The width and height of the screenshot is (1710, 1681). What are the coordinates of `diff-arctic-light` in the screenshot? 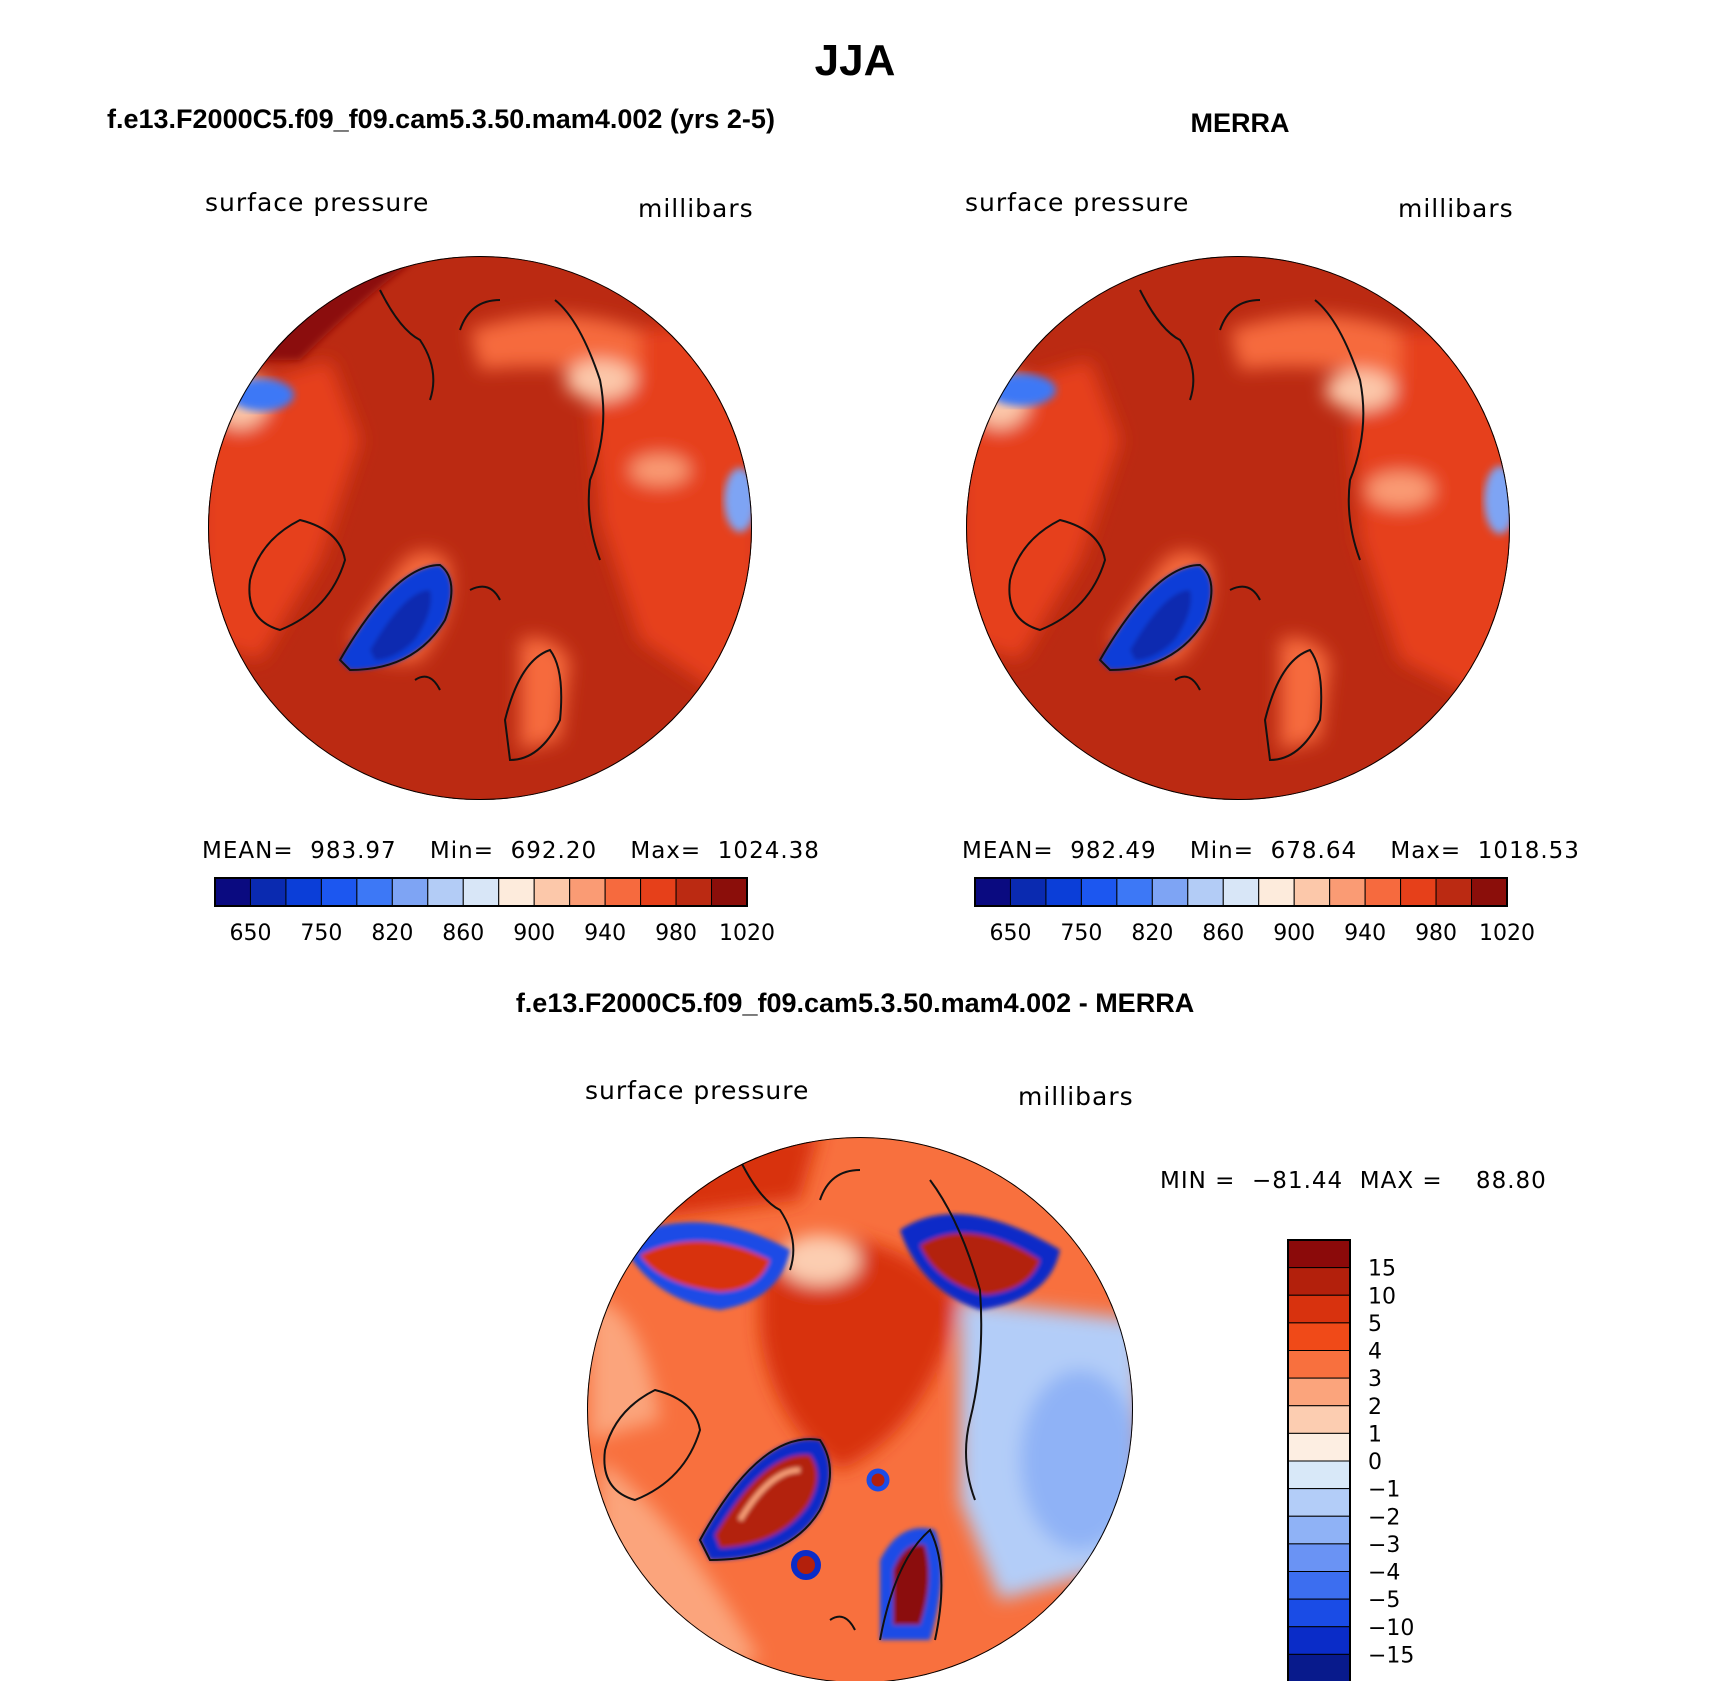 It's located at (820, 1260).